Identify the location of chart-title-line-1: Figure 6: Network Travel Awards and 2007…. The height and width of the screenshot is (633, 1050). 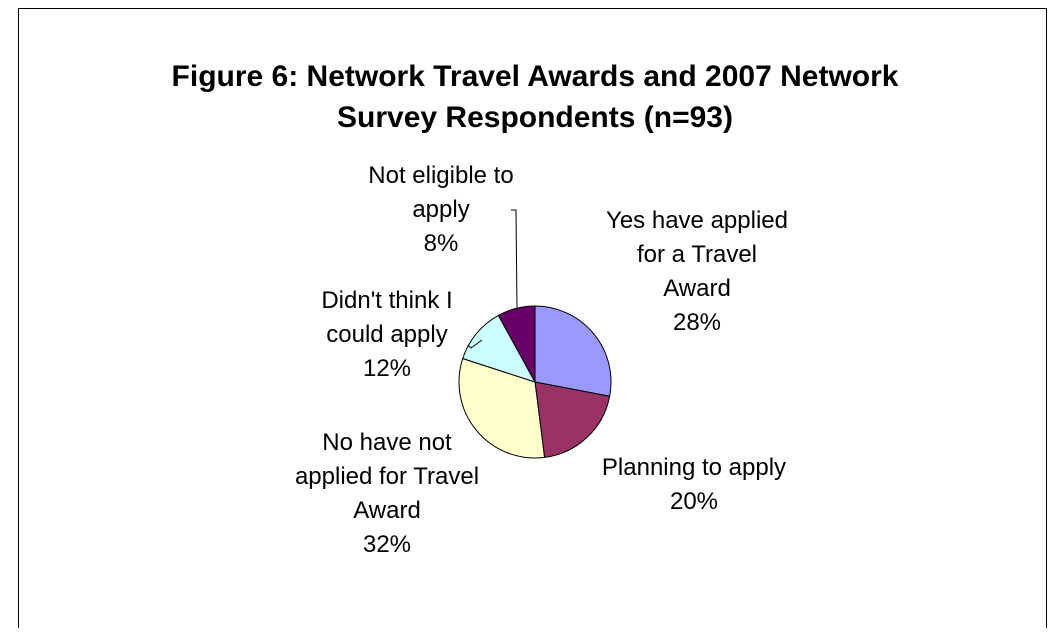
(535, 76).